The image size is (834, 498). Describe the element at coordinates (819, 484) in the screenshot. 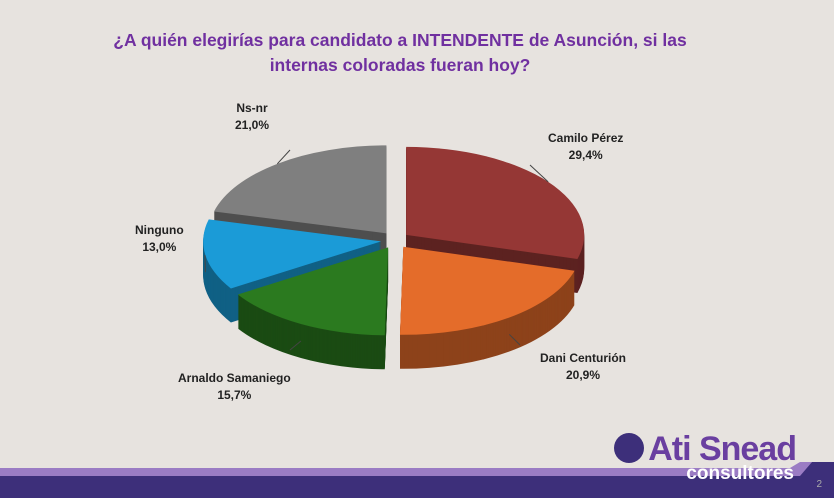

I see `page-number: 2` at that location.